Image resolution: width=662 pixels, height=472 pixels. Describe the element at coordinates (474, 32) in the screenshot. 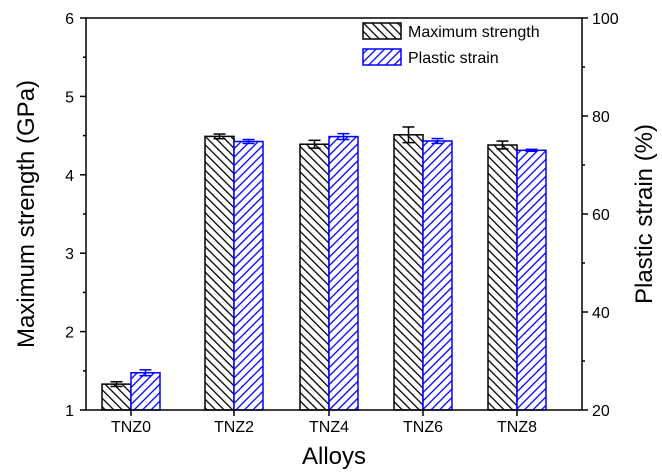

I see `legend-label-maximum-strength: Maximum strength` at that location.